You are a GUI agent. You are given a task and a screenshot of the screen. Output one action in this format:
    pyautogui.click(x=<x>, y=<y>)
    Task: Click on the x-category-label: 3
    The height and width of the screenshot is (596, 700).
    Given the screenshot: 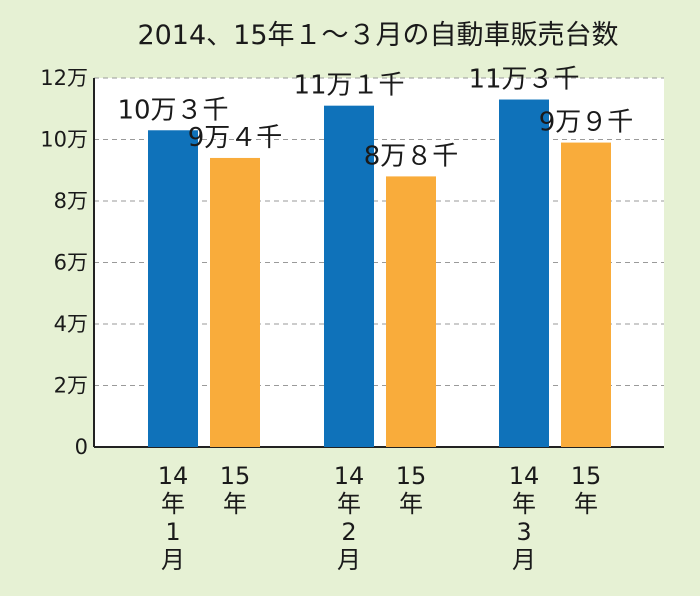 What is the action you would take?
    pyautogui.click(x=523, y=532)
    